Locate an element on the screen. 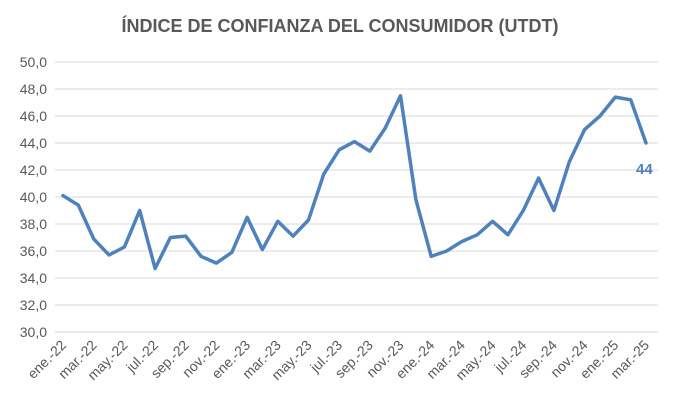  y-tick-label: 40,0 is located at coordinates (33, 197).